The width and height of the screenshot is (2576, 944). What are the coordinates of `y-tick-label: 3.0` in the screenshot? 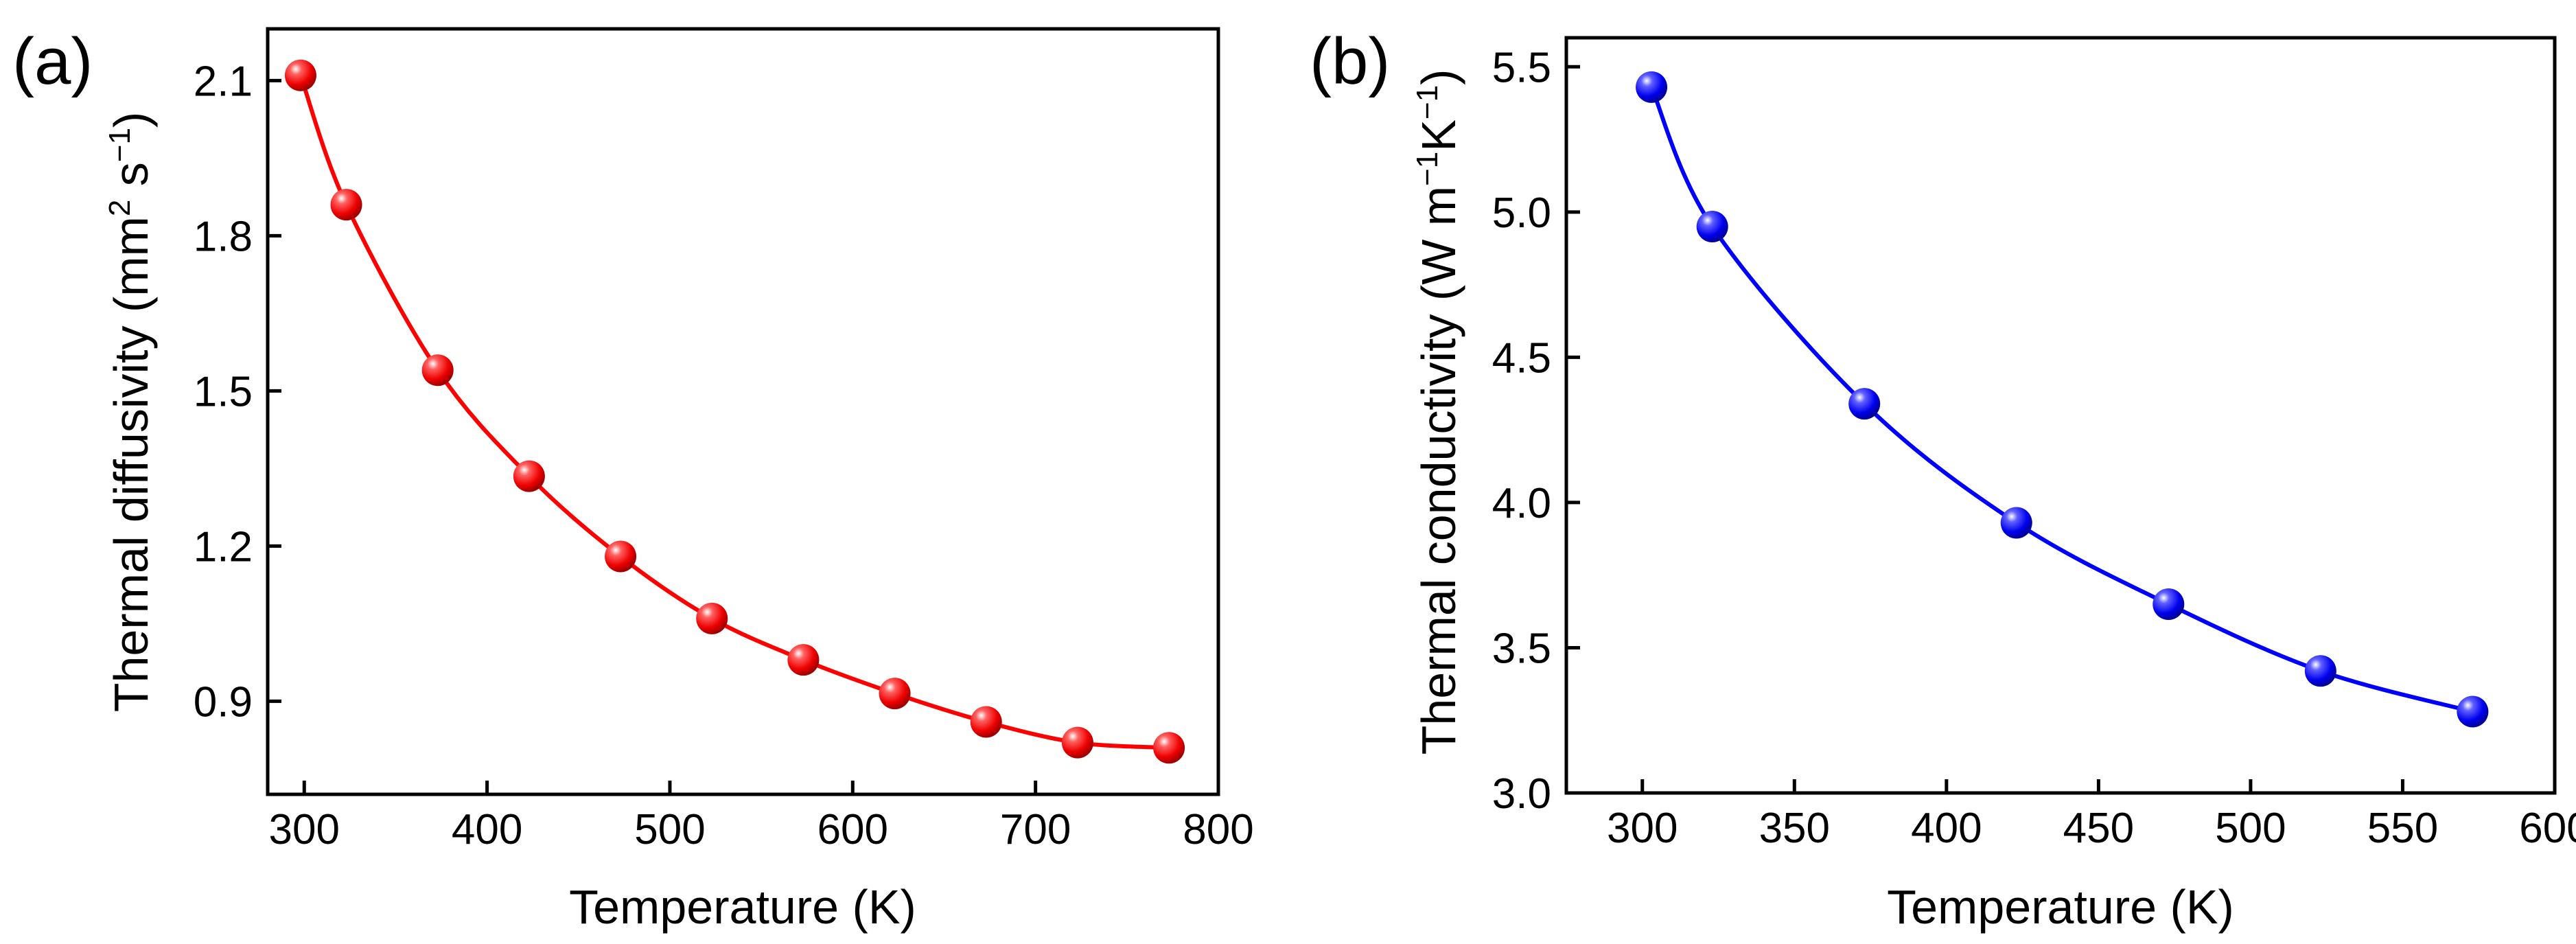 It's located at (1521, 794).